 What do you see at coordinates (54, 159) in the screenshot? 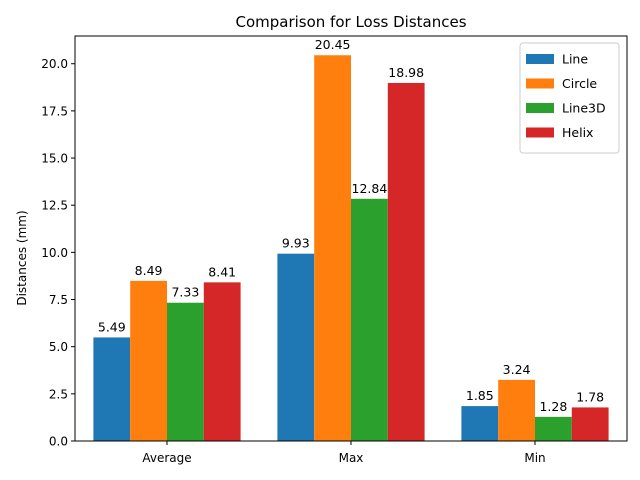
I see `y-tick-label: 15.0` at bounding box center [54, 159].